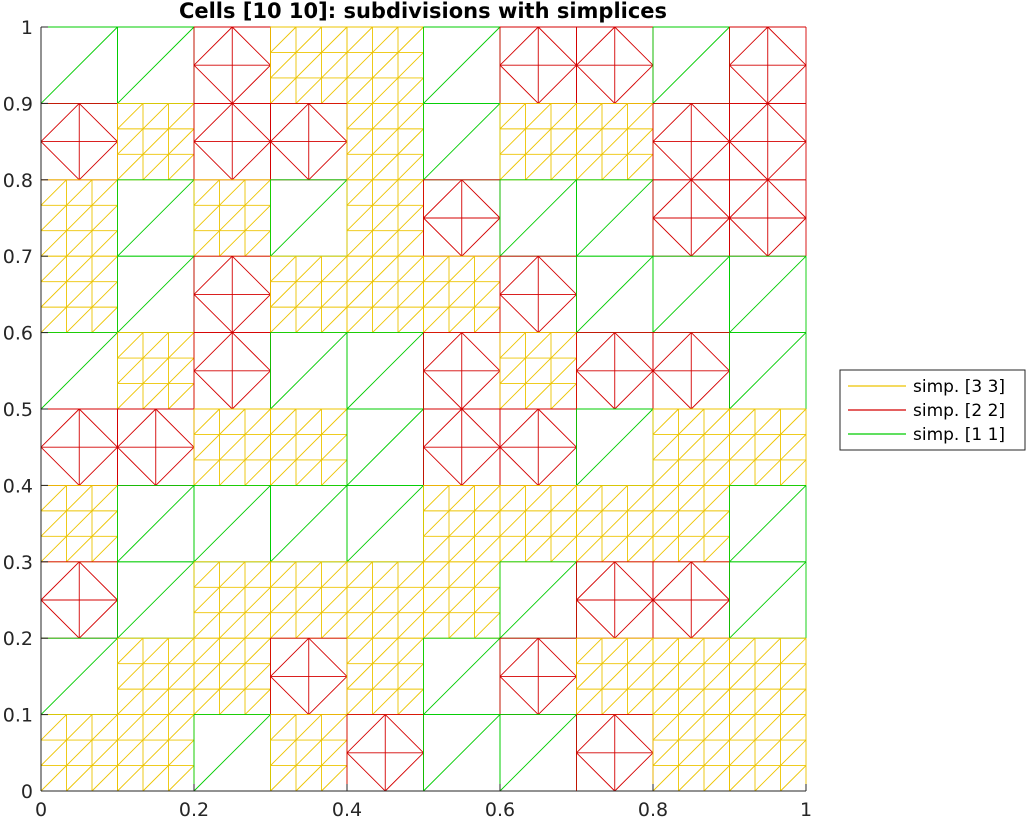 This screenshot has width=1027, height=821. I want to click on y-tick-label: 1, so click(27, 28).